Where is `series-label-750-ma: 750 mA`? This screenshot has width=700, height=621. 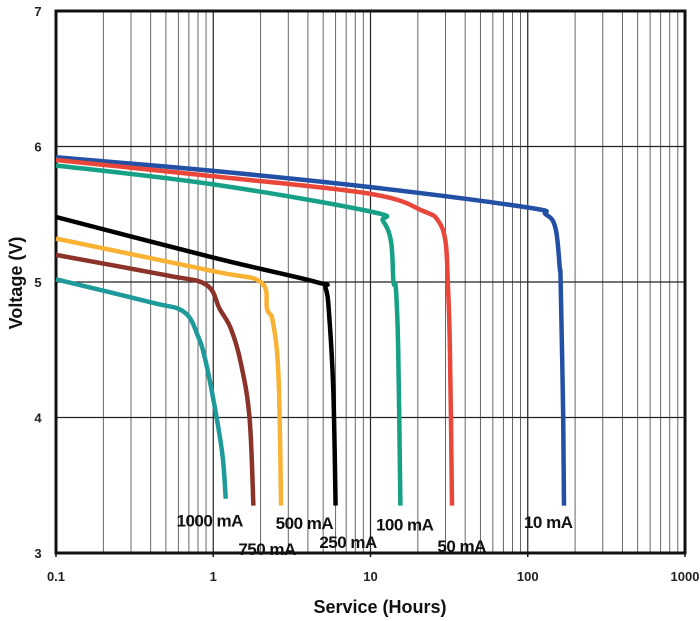 series-label-750-ma: 750 mA is located at coordinates (267, 549).